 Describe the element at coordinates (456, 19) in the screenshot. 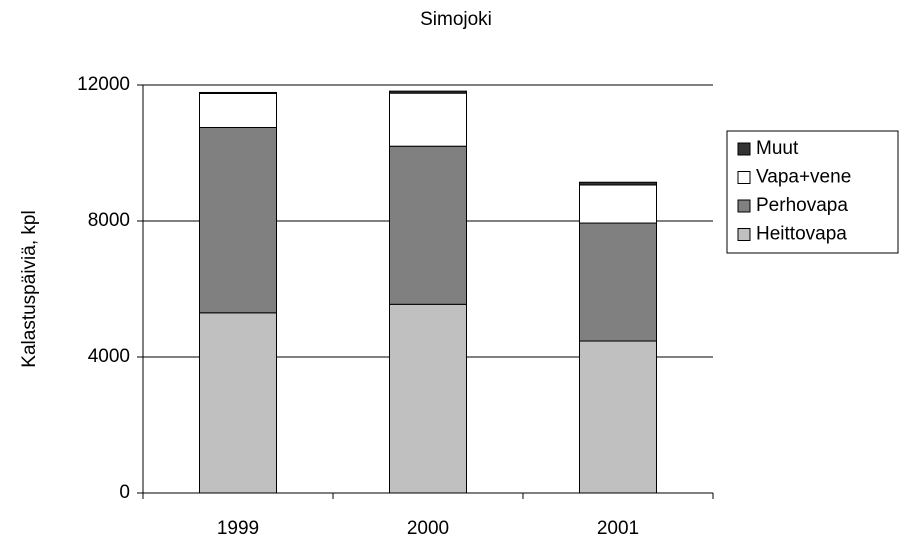

I see `chart-title: Simojoki` at that location.